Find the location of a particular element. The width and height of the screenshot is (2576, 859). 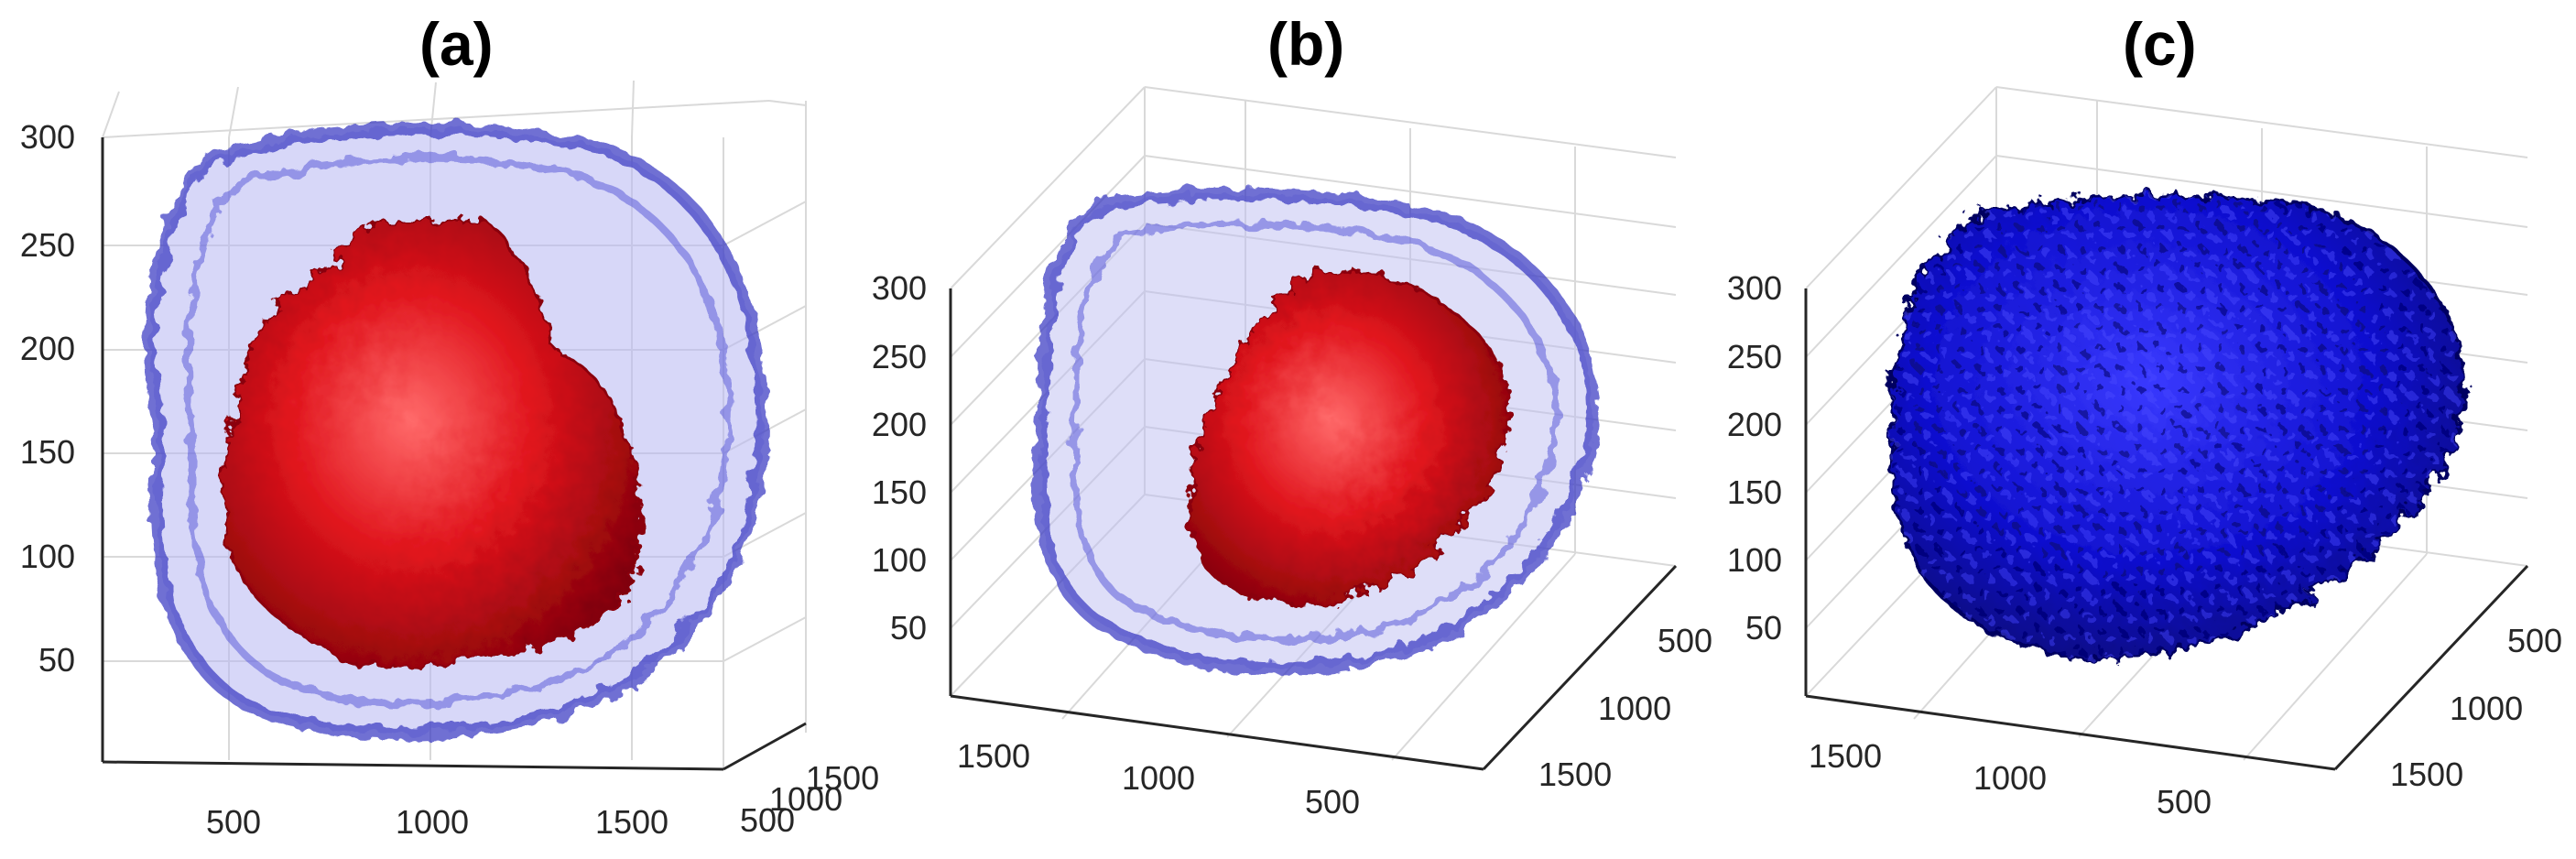

panel-c-label: (c) is located at coordinates (2160, 44).